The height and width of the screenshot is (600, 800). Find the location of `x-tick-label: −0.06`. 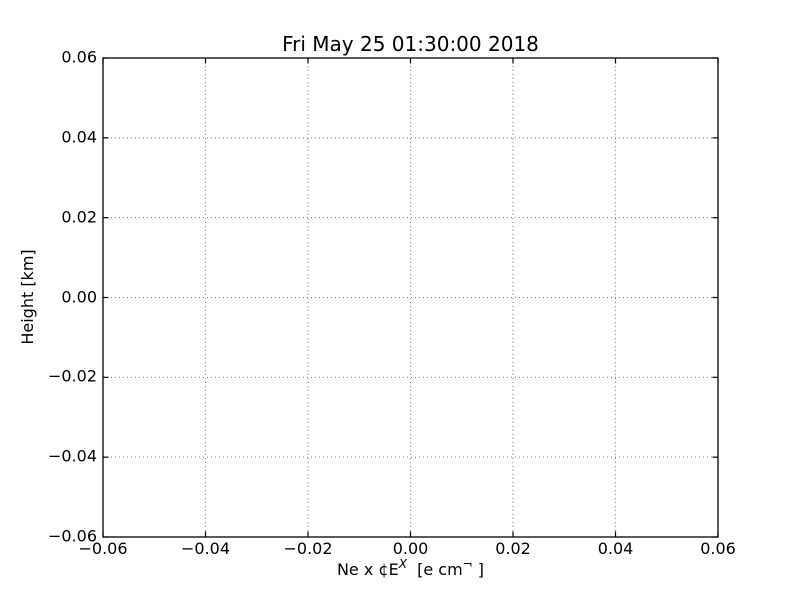

x-tick-label: −0.06 is located at coordinates (103, 548).